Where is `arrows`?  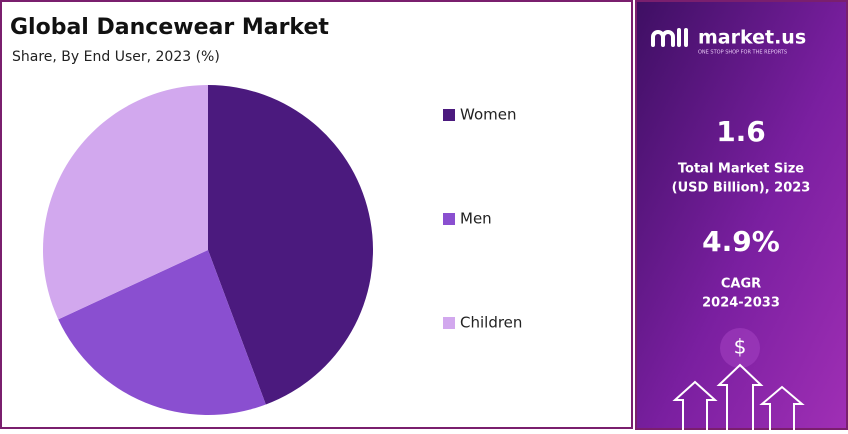
arrows is located at coordinates (738, 396).